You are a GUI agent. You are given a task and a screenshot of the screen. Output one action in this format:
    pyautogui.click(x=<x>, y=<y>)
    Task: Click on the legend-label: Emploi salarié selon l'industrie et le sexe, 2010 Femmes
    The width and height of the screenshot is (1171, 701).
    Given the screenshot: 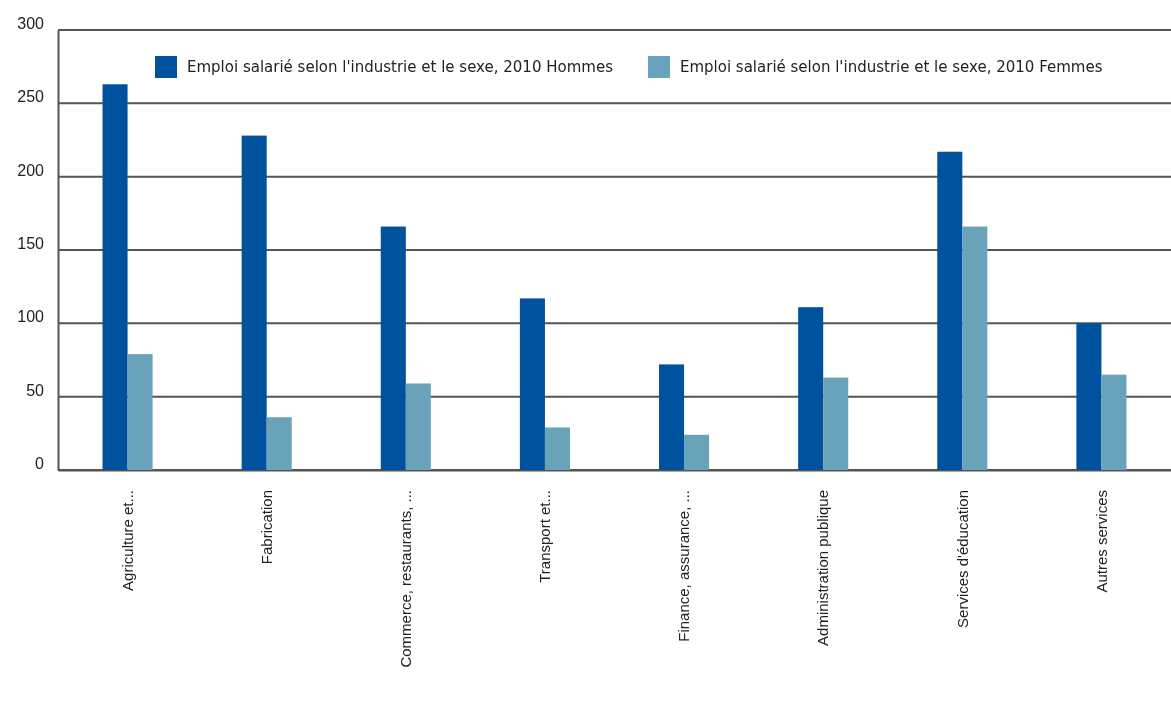 What is the action you would take?
    pyautogui.click(x=891, y=67)
    